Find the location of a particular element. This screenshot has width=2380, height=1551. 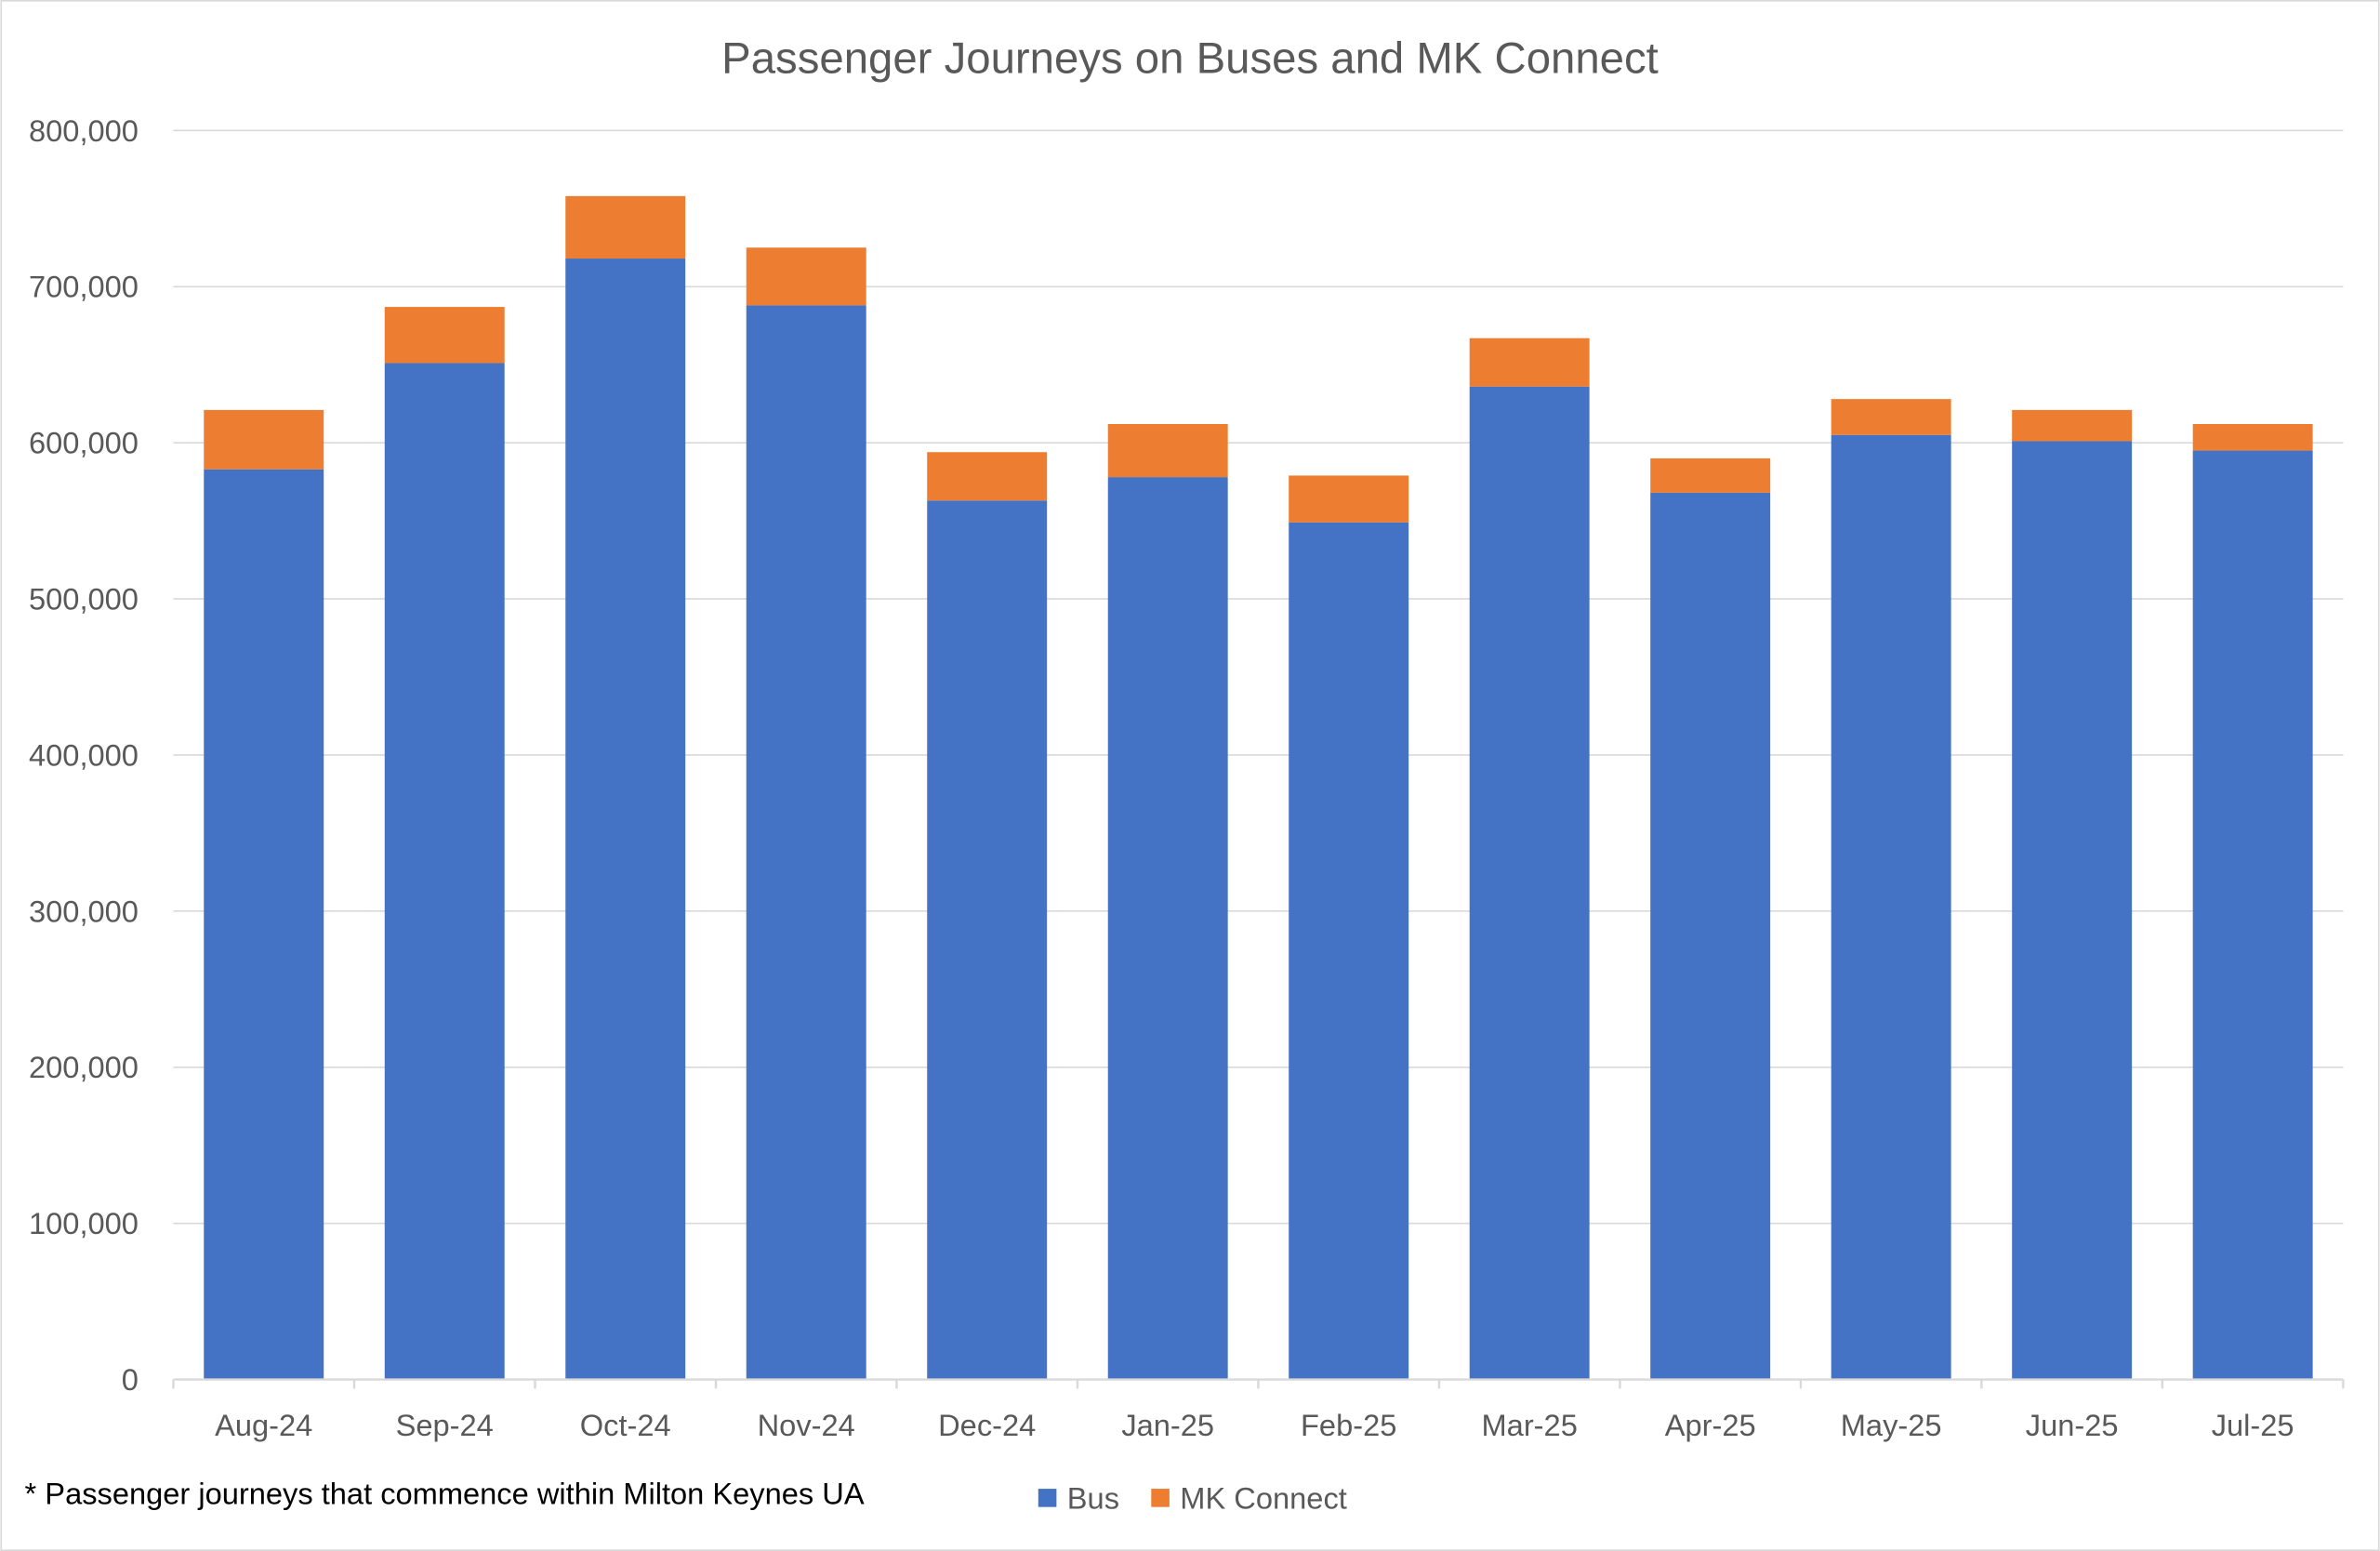

y-tick-label: 700,000 is located at coordinates (84, 287).